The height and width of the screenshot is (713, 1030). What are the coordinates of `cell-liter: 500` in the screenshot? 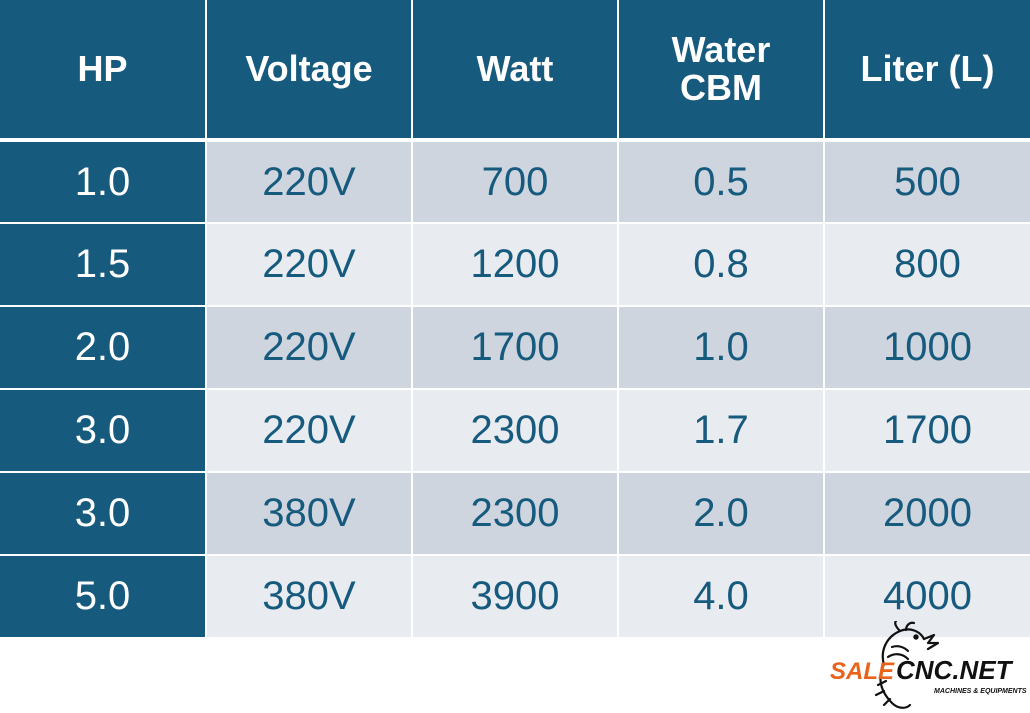 It's located at (927, 182).